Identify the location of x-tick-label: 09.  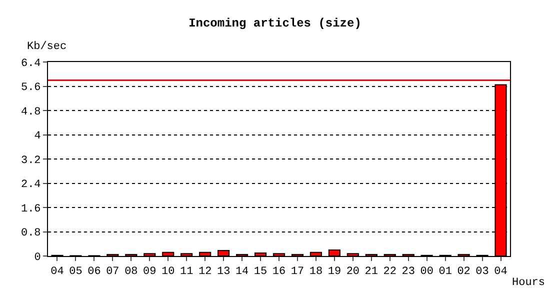
(149, 272).